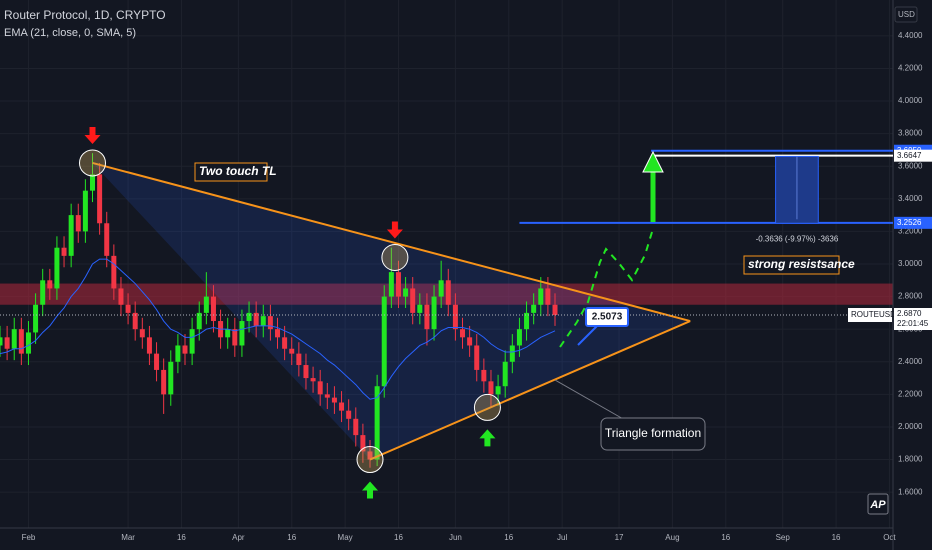 The height and width of the screenshot is (550, 932). What do you see at coordinates (910, 393) in the screenshot?
I see `y-tick-label: 2.2000` at bounding box center [910, 393].